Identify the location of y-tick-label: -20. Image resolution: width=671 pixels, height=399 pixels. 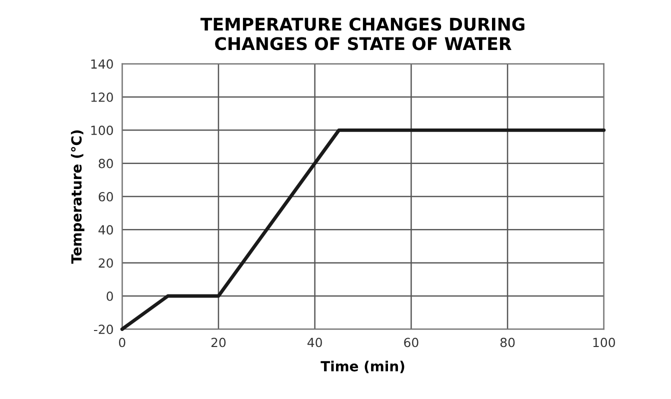
(103, 329).